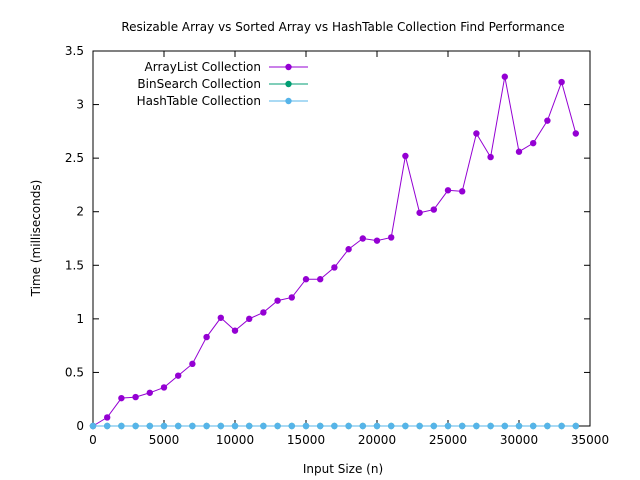 The image size is (640, 480). What do you see at coordinates (80, 426) in the screenshot?
I see `y-tick-label: 0` at bounding box center [80, 426].